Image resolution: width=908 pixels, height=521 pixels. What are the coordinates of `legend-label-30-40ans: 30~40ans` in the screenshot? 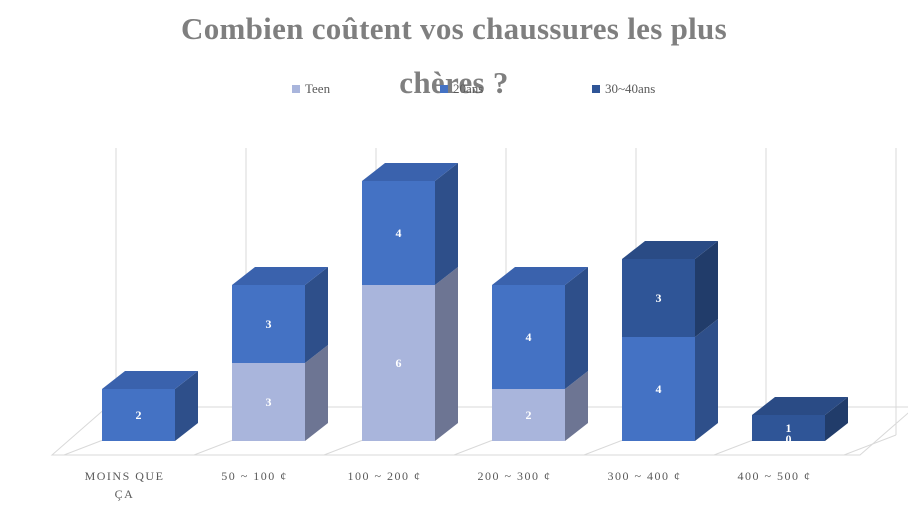 It's located at (630, 88).